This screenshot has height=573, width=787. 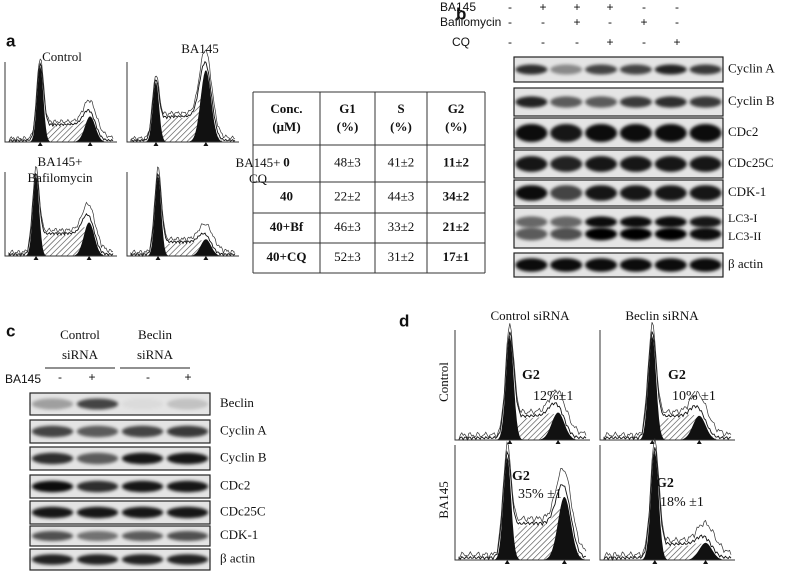 What do you see at coordinates (682, 502) in the screenshot?
I see `phase-value: 18% ±1` at bounding box center [682, 502].